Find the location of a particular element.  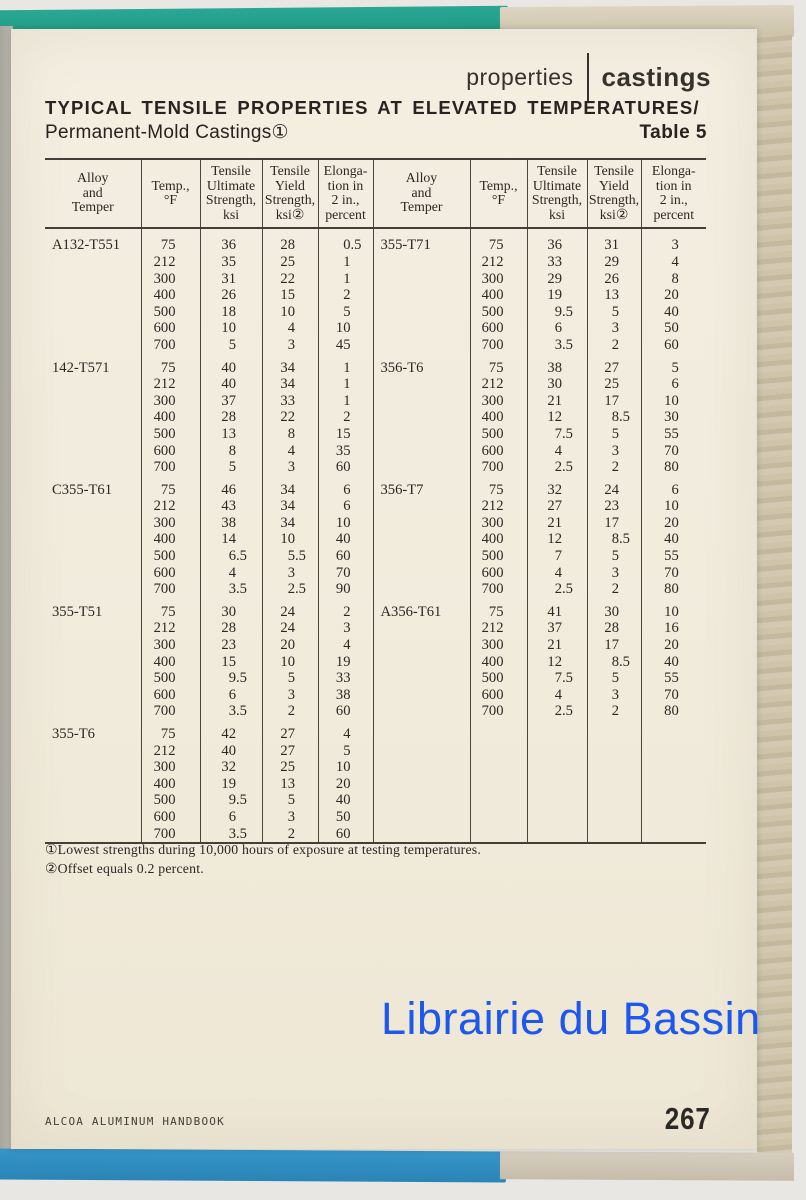

value-cell: 17 is located at coordinates (613, 523).